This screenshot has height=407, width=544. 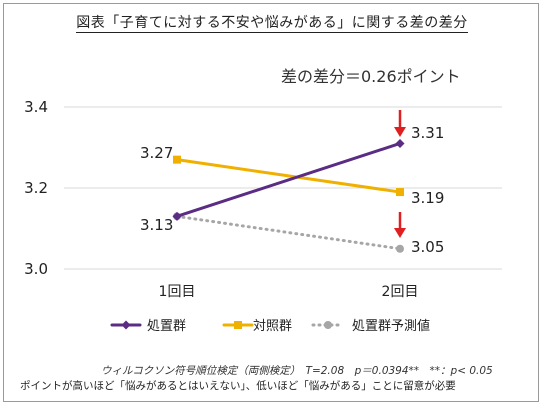 I want to click on difference-annotation: 差の差分＝0.26ポイント, so click(x=371, y=76).